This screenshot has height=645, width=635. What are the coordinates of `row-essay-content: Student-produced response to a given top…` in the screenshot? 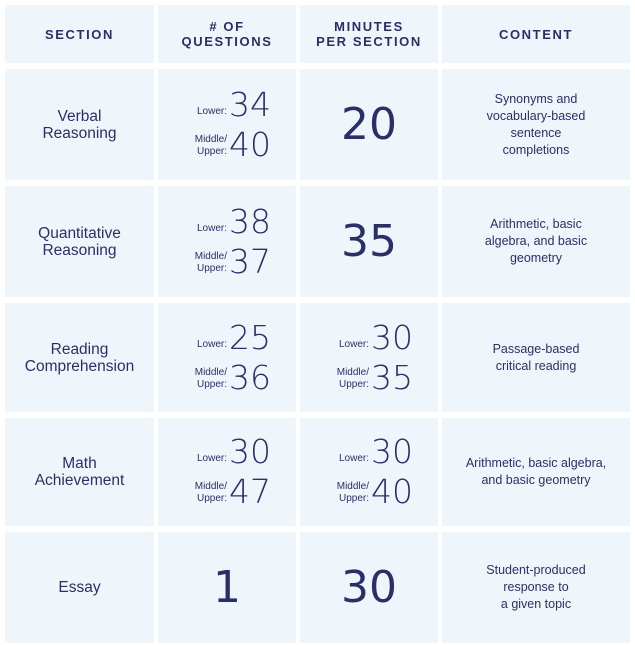 It's located at (536, 587).